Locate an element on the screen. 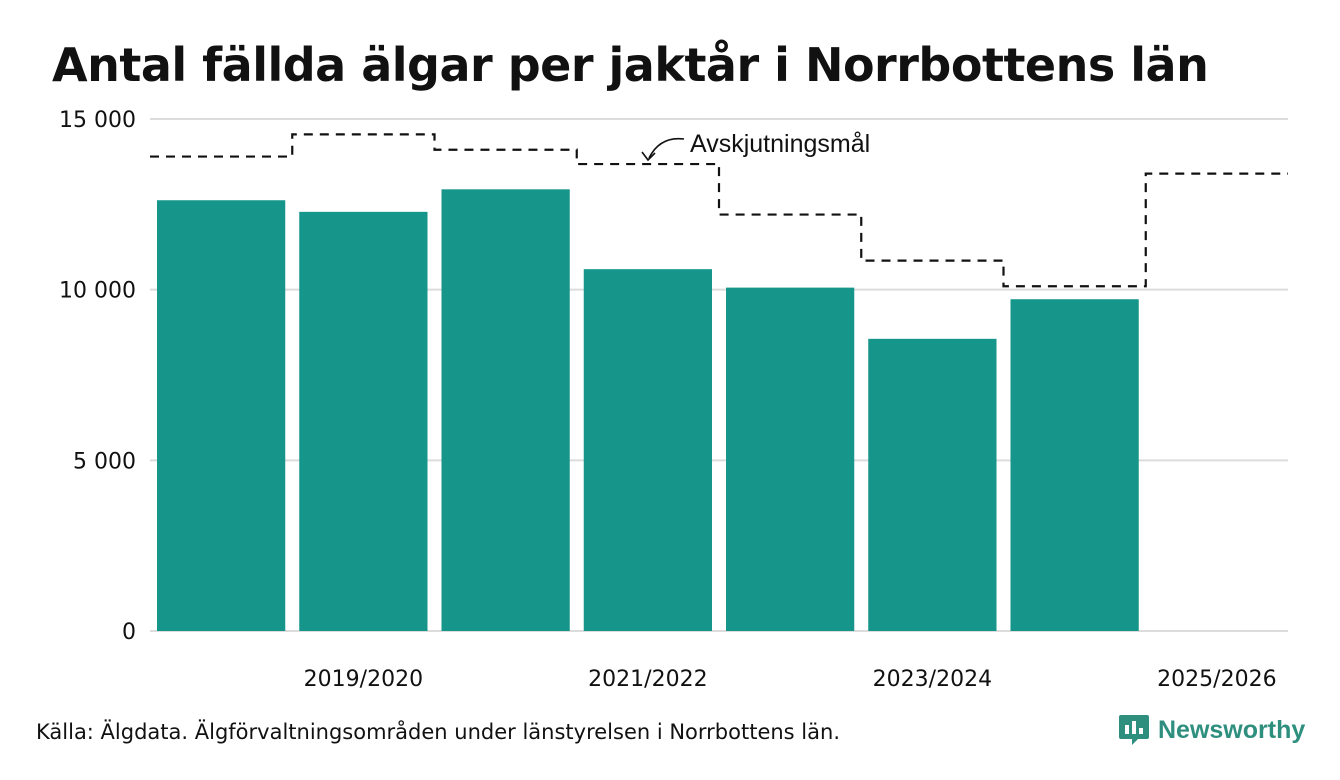 This screenshot has height=780, width=1340. x-tick-label: 2019/2020 is located at coordinates (363, 679).